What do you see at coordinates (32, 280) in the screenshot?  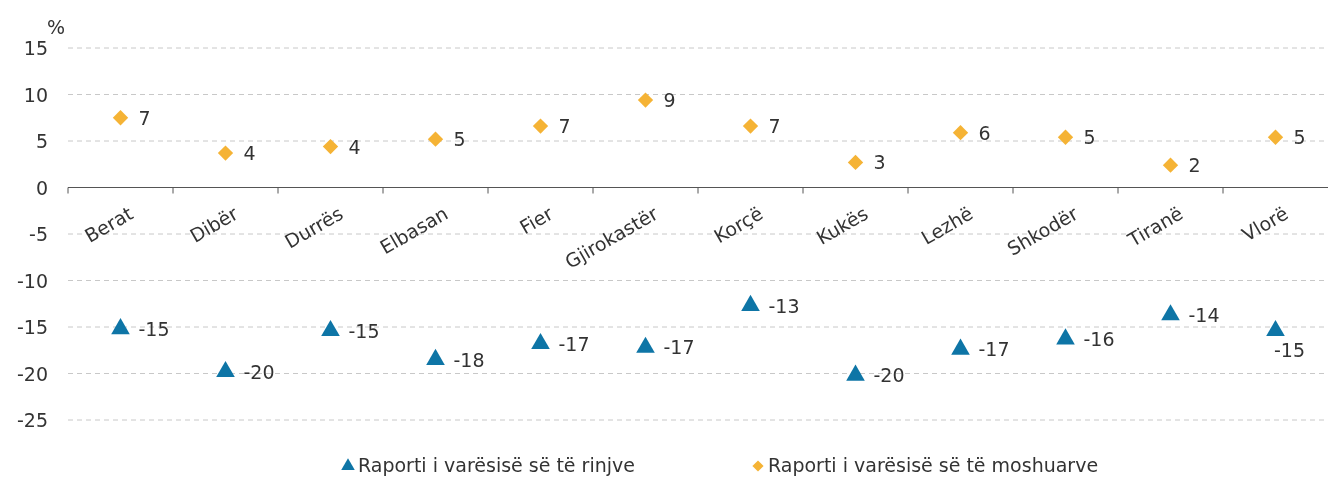 I see `y-tick-label: -10` at bounding box center [32, 280].